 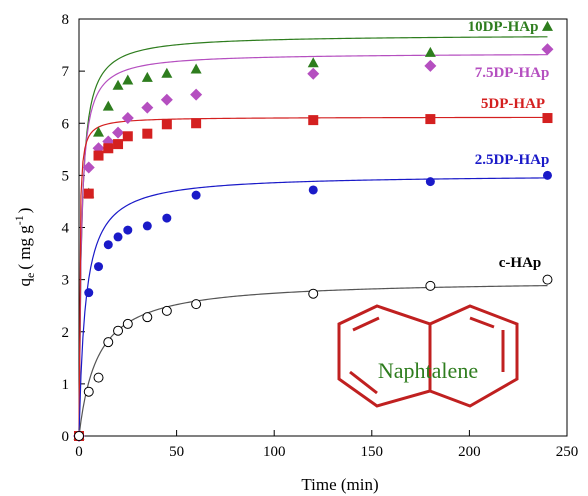 What do you see at coordinates (512, 160) in the screenshot?
I see `series-label: 2.5DP-HAp` at bounding box center [512, 160].